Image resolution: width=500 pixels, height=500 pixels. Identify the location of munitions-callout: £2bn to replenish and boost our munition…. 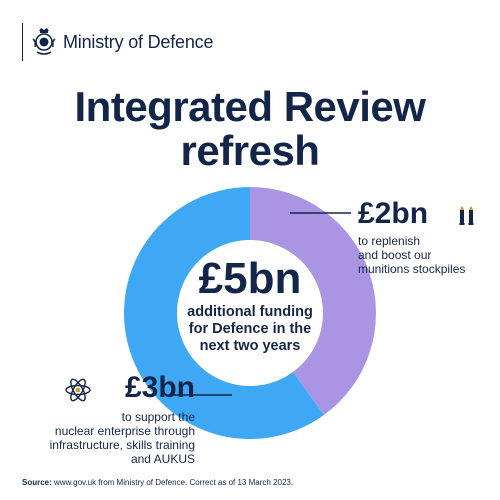
(428, 237).